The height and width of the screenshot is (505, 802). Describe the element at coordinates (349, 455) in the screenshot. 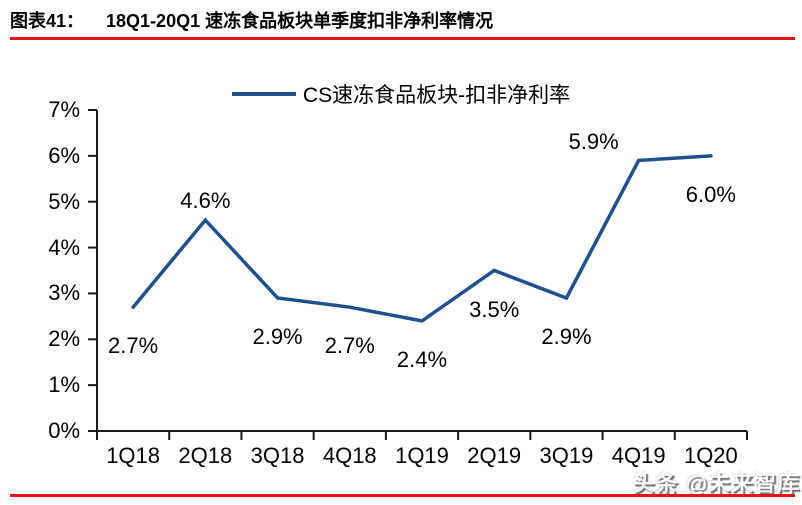

I see `x-axis-label: 4Q18` at that location.